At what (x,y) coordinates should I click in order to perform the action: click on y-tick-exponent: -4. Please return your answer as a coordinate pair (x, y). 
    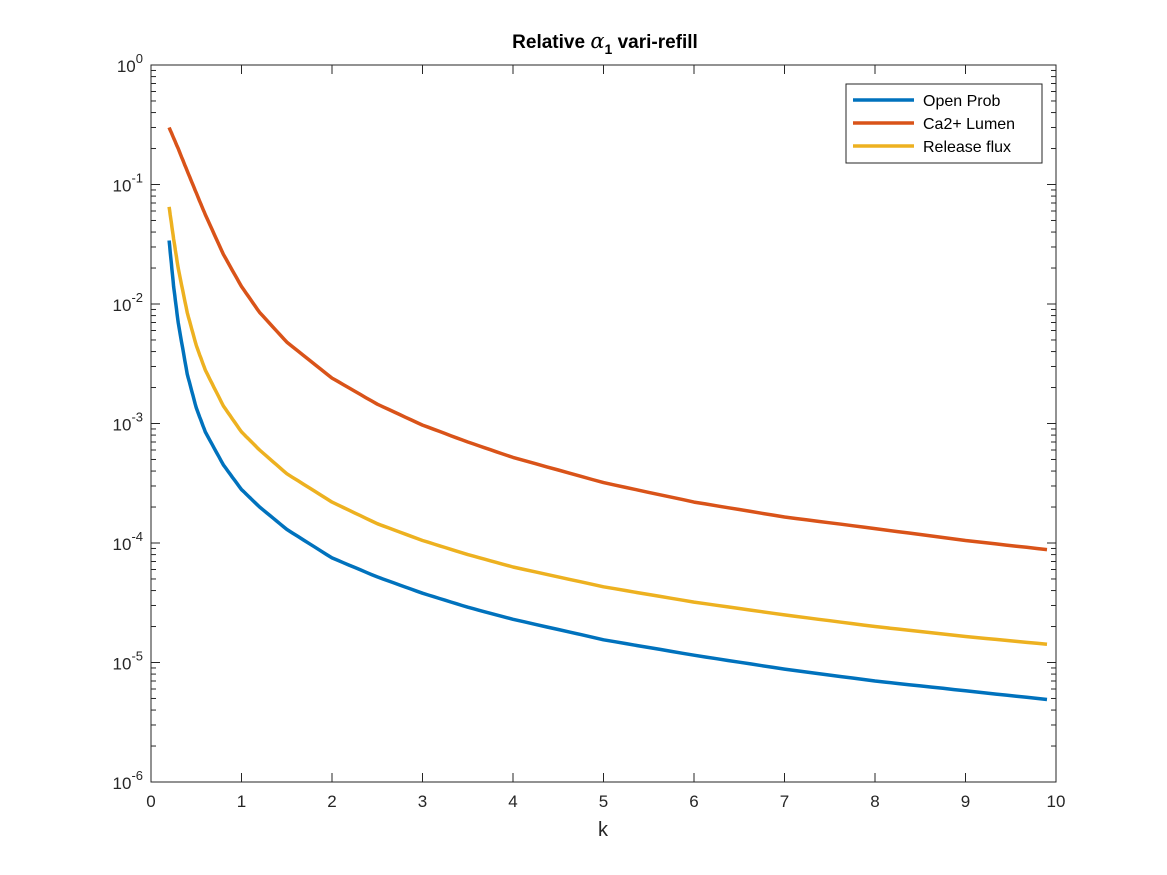
    Looking at the image, I should click on (137, 536).